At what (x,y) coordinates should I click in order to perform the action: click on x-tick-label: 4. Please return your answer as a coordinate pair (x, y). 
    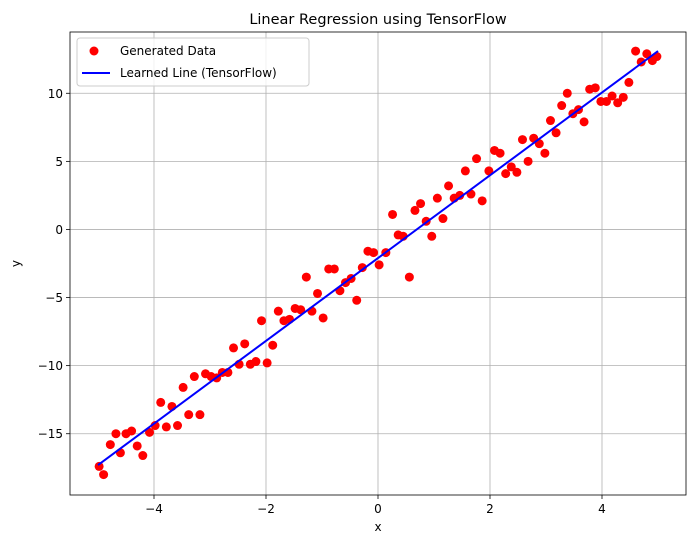
    Looking at the image, I should click on (602, 509).